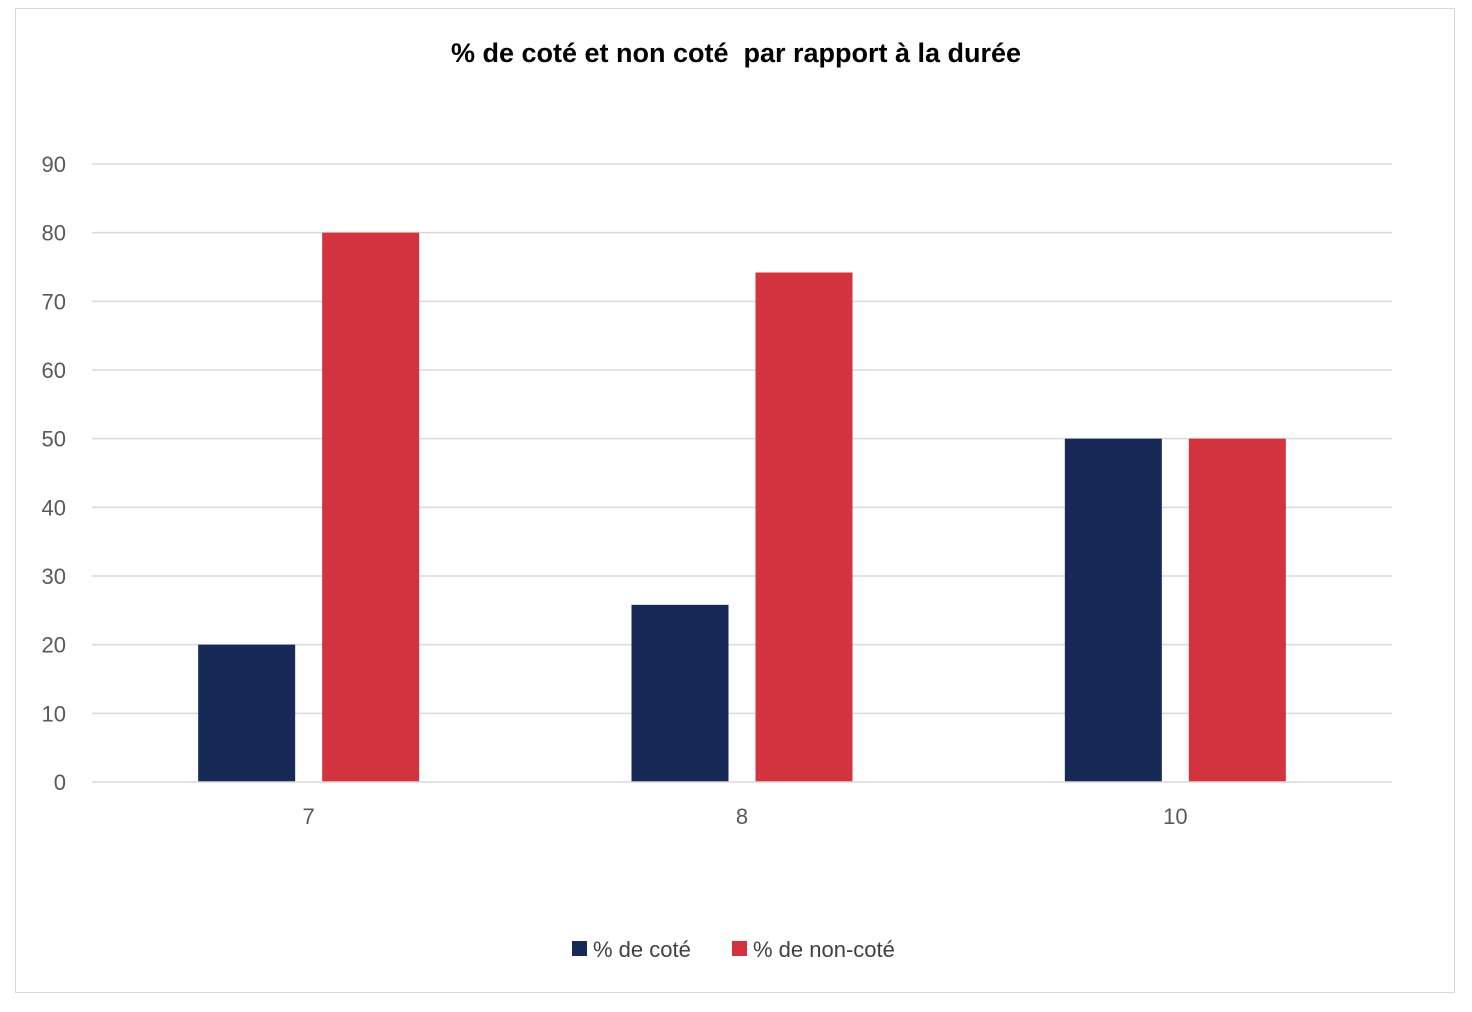  Describe the element at coordinates (54, 439) in the screenshot. I see `y-tick-label: 50` at that location.